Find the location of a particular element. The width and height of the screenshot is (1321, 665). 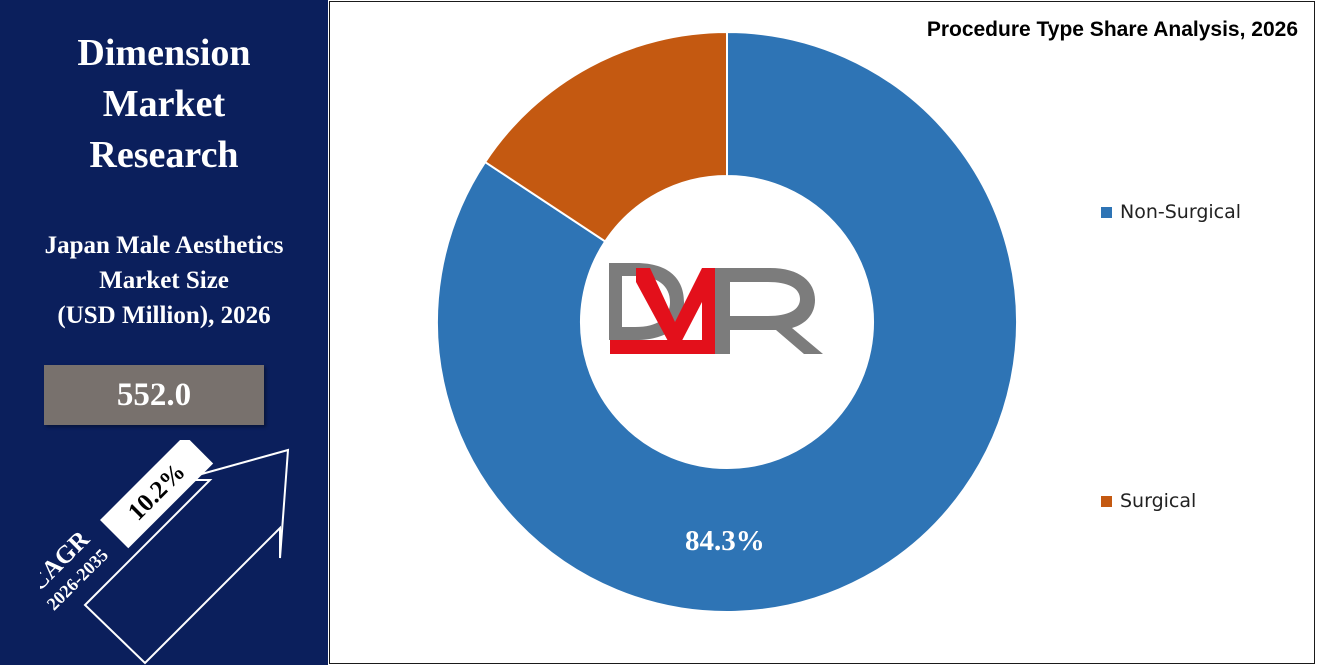

chart-title: Procedure Type Share Analysis, 2026 is located at coordinates (1112, 29).